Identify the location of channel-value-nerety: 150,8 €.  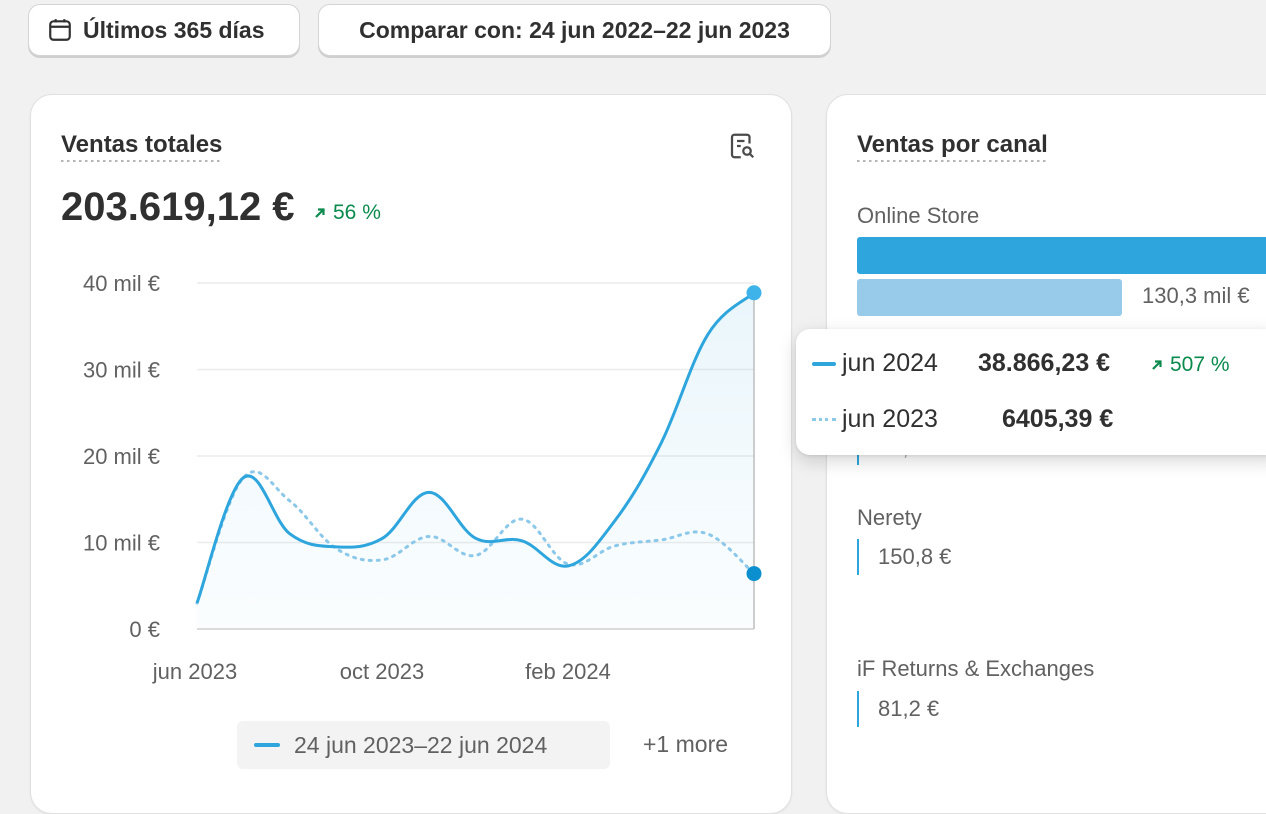
(904, 557).